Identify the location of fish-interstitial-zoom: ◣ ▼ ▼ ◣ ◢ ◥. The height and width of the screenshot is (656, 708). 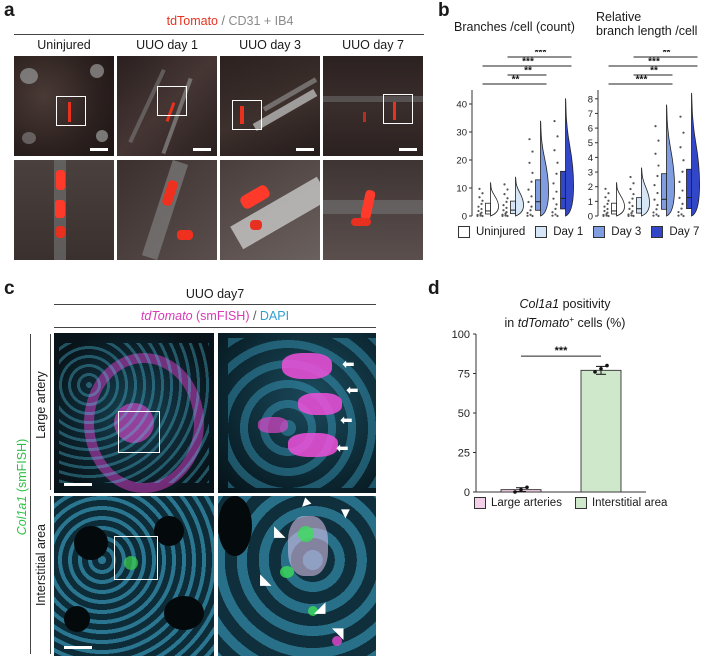
(297, 576).